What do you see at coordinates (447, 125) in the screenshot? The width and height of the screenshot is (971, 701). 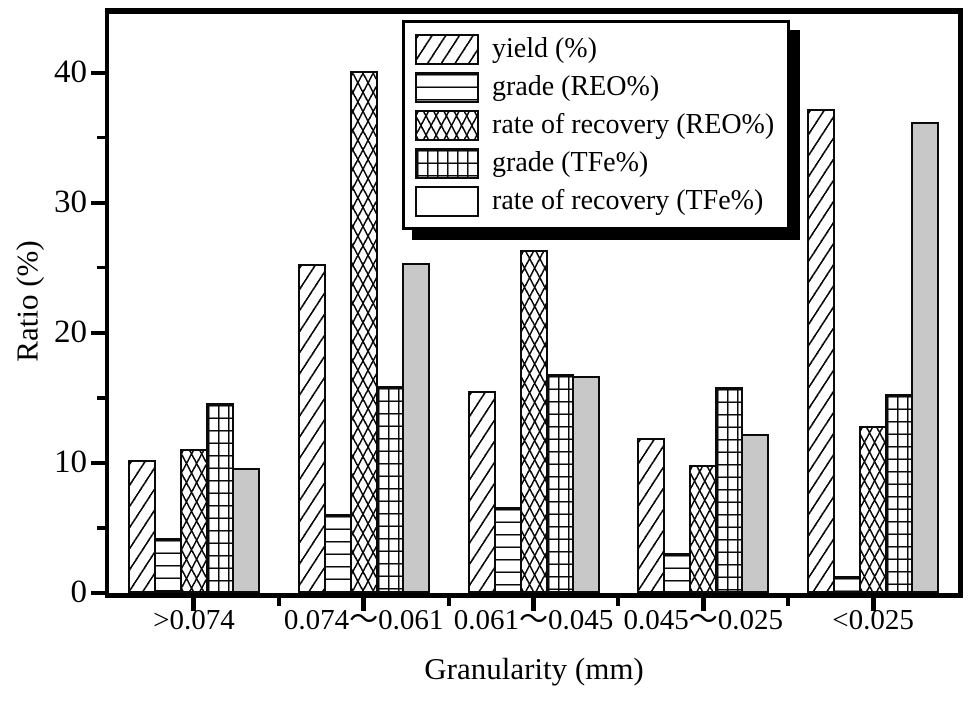 I see `legend-swatch-cross-icon` at bounding box center [447, 125].